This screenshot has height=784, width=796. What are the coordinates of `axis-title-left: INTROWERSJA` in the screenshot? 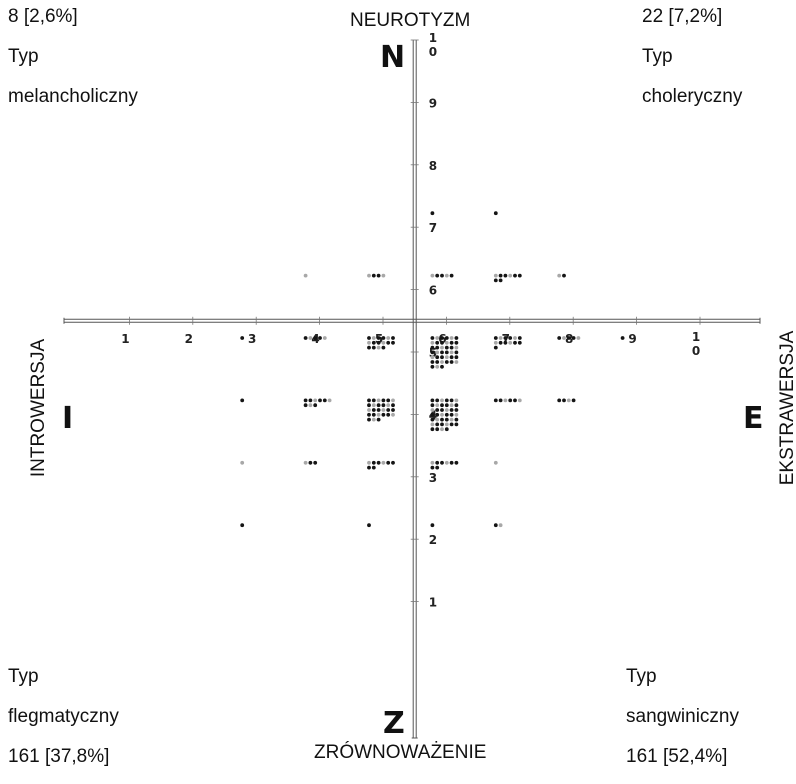 It's located at (38, 408).